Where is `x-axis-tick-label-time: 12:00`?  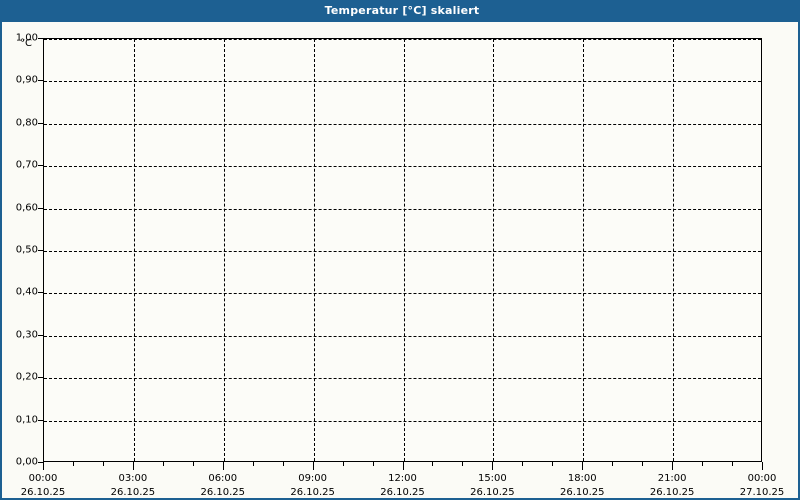 x-axis-tick-label-time: 12:00 is located at coordinates (402, 478).